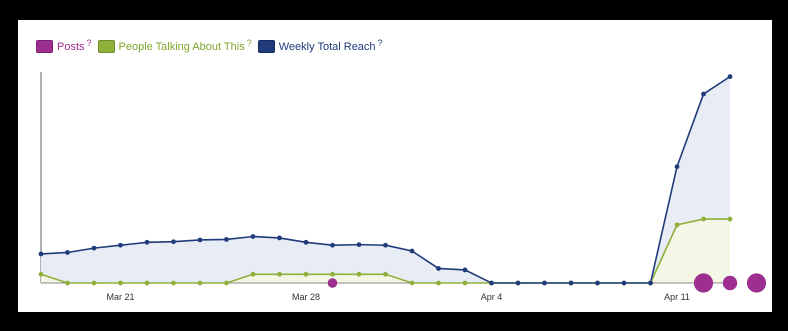  Describe the element at coordinates (677, 297) in the screenshot. I see `x-tick-label: Apr 11` at that location.